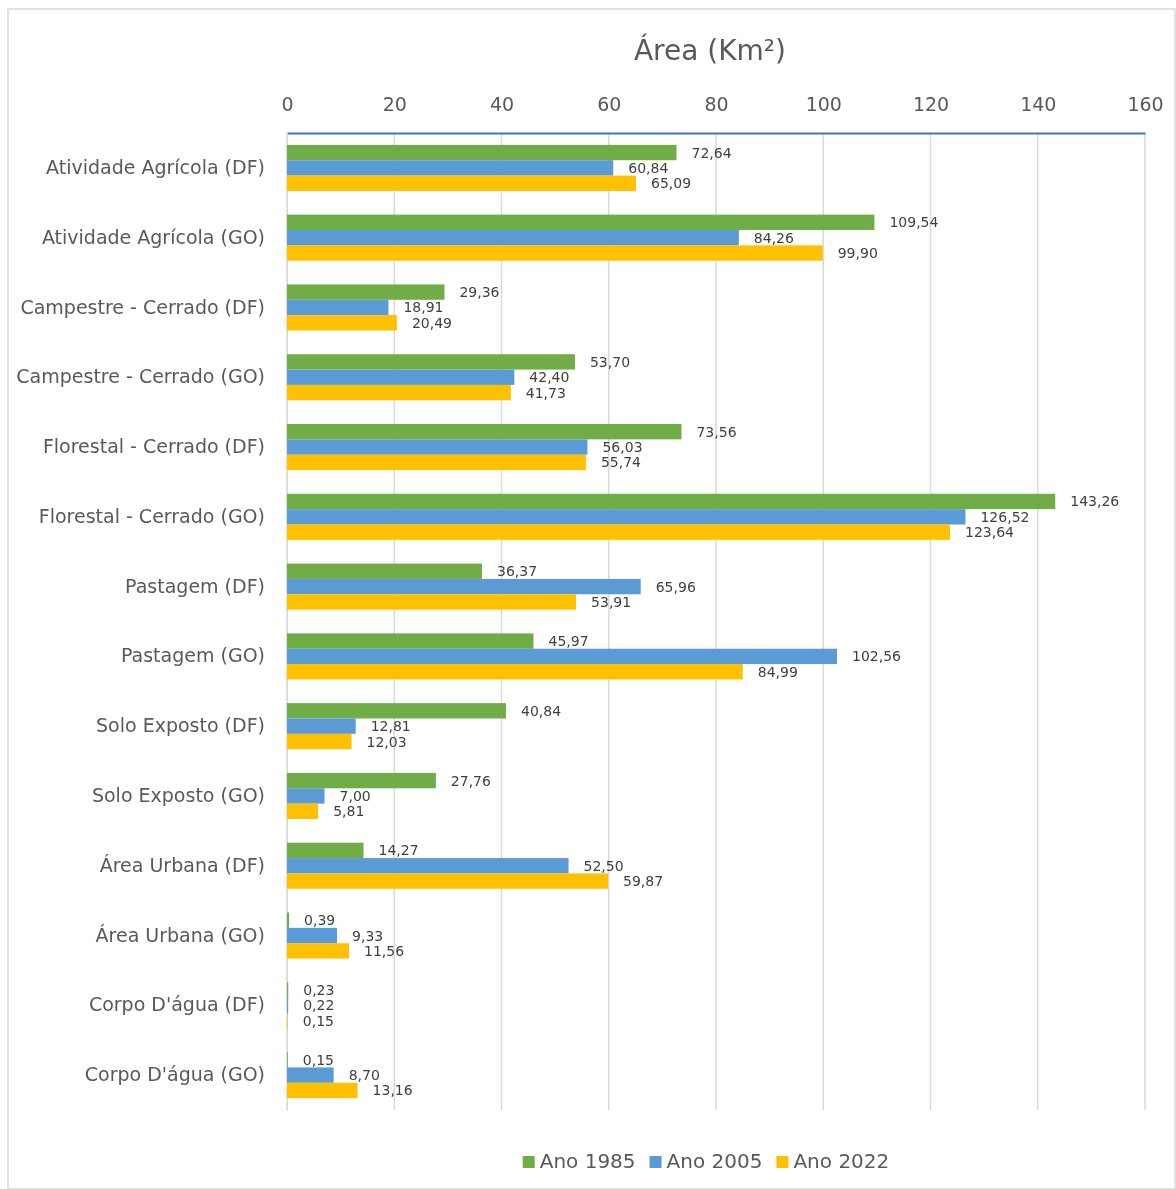 This screenshot has height=1189, width=1176. Describe the element at coordinates (349, 811) in the screenshot. I see `data-label: 5,81` at that location.